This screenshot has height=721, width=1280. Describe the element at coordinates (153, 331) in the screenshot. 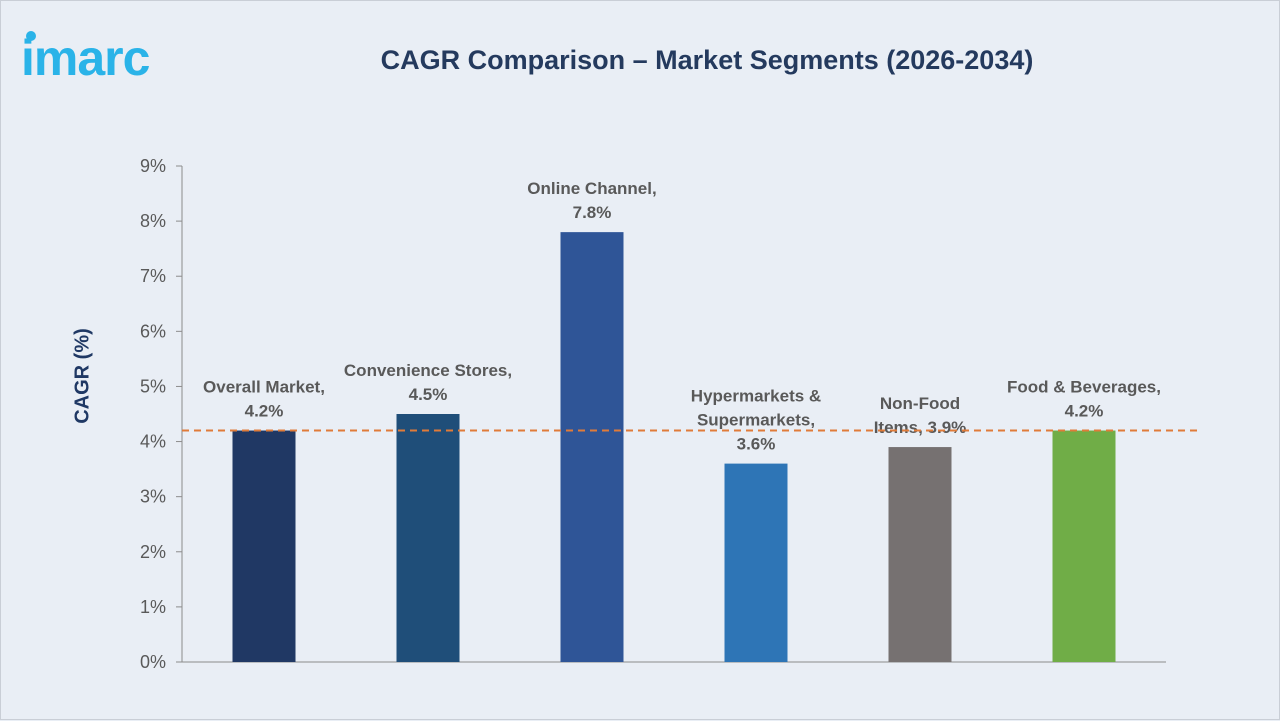

I see `y-tick-label: 6%` at that location.